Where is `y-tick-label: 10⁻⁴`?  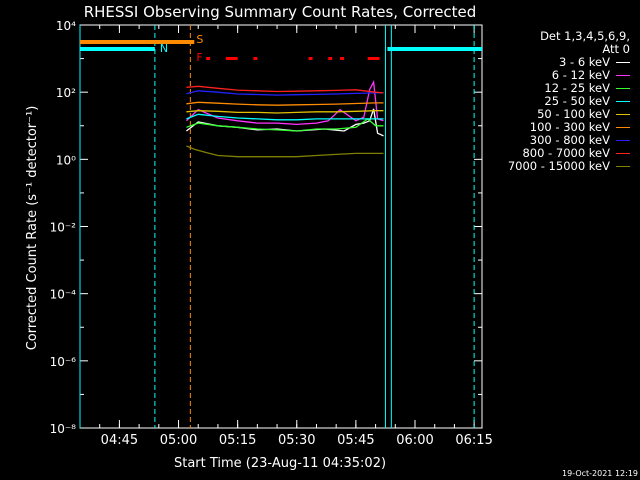 y-tick-label: 10⁻⁴ is located at coordinates (63, 295).